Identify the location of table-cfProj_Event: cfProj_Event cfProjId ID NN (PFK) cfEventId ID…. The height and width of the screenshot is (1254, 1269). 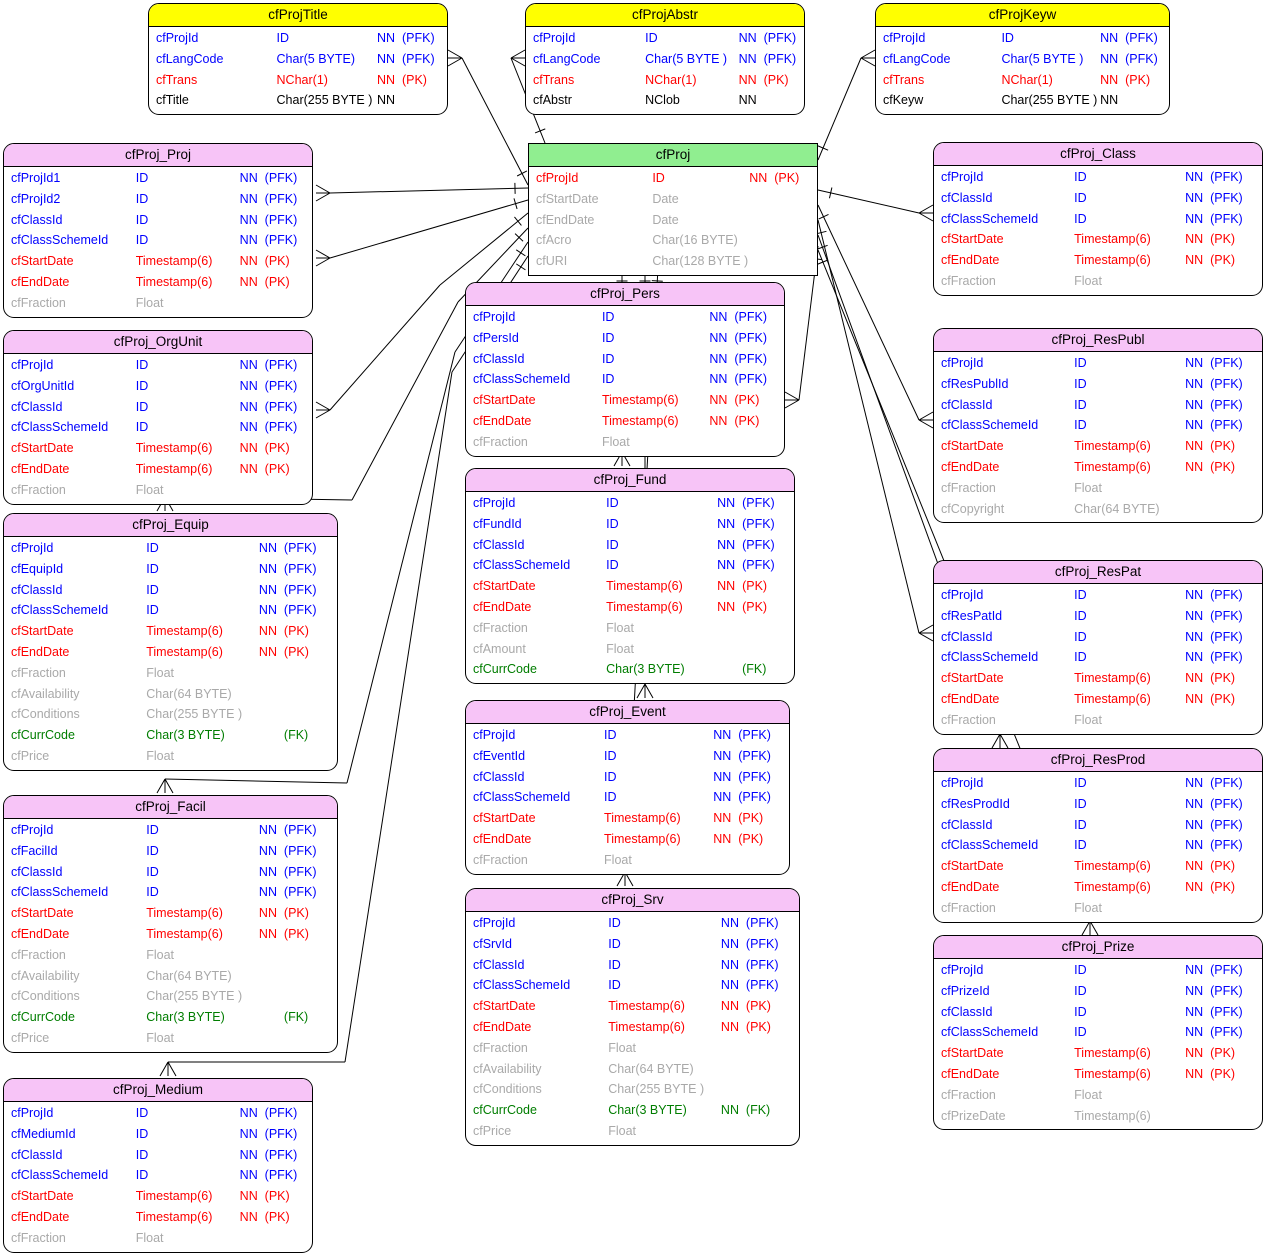
(627, 787).